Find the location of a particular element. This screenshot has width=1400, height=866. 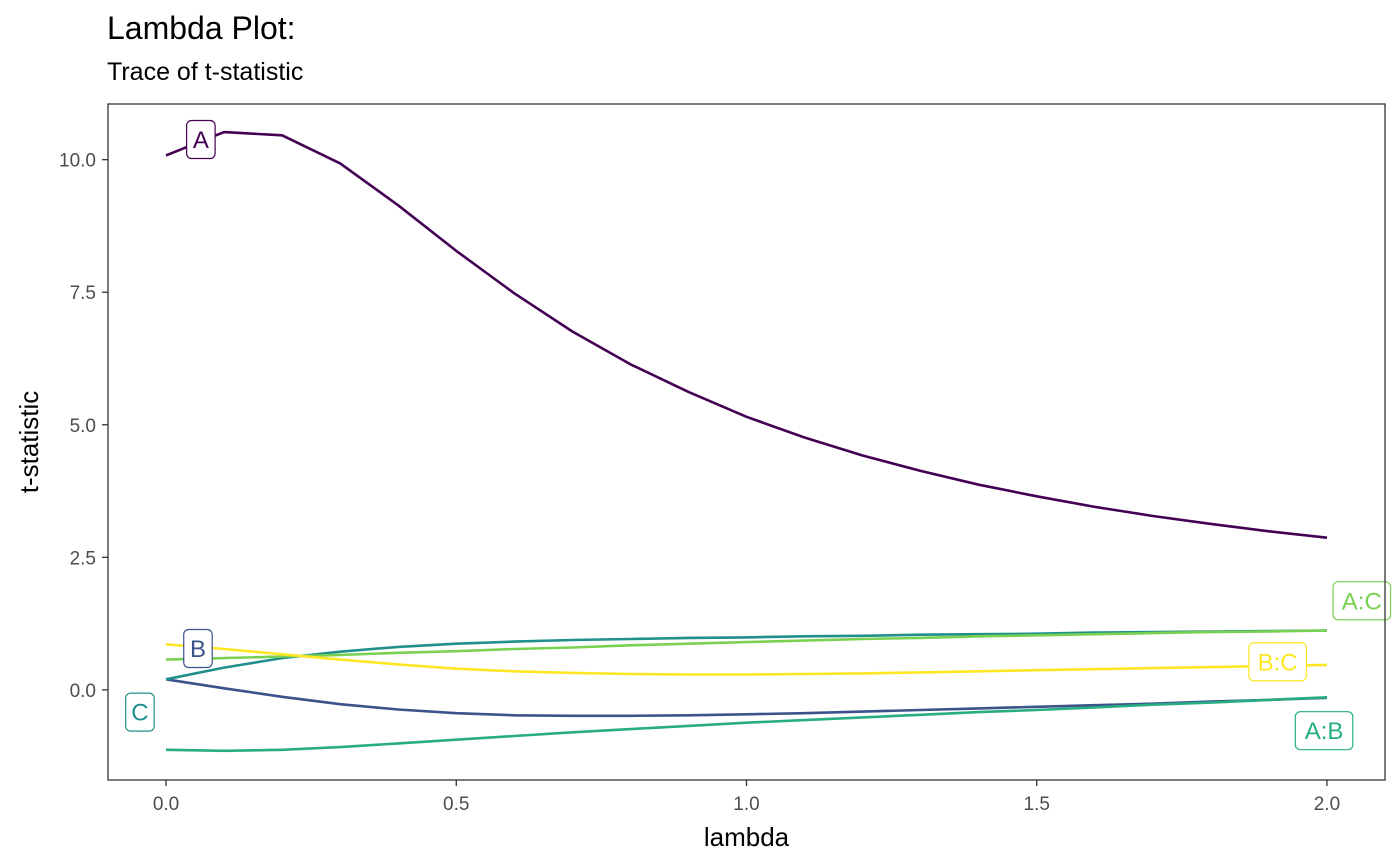

series-label-text: C is located at coordinates (139, 713).